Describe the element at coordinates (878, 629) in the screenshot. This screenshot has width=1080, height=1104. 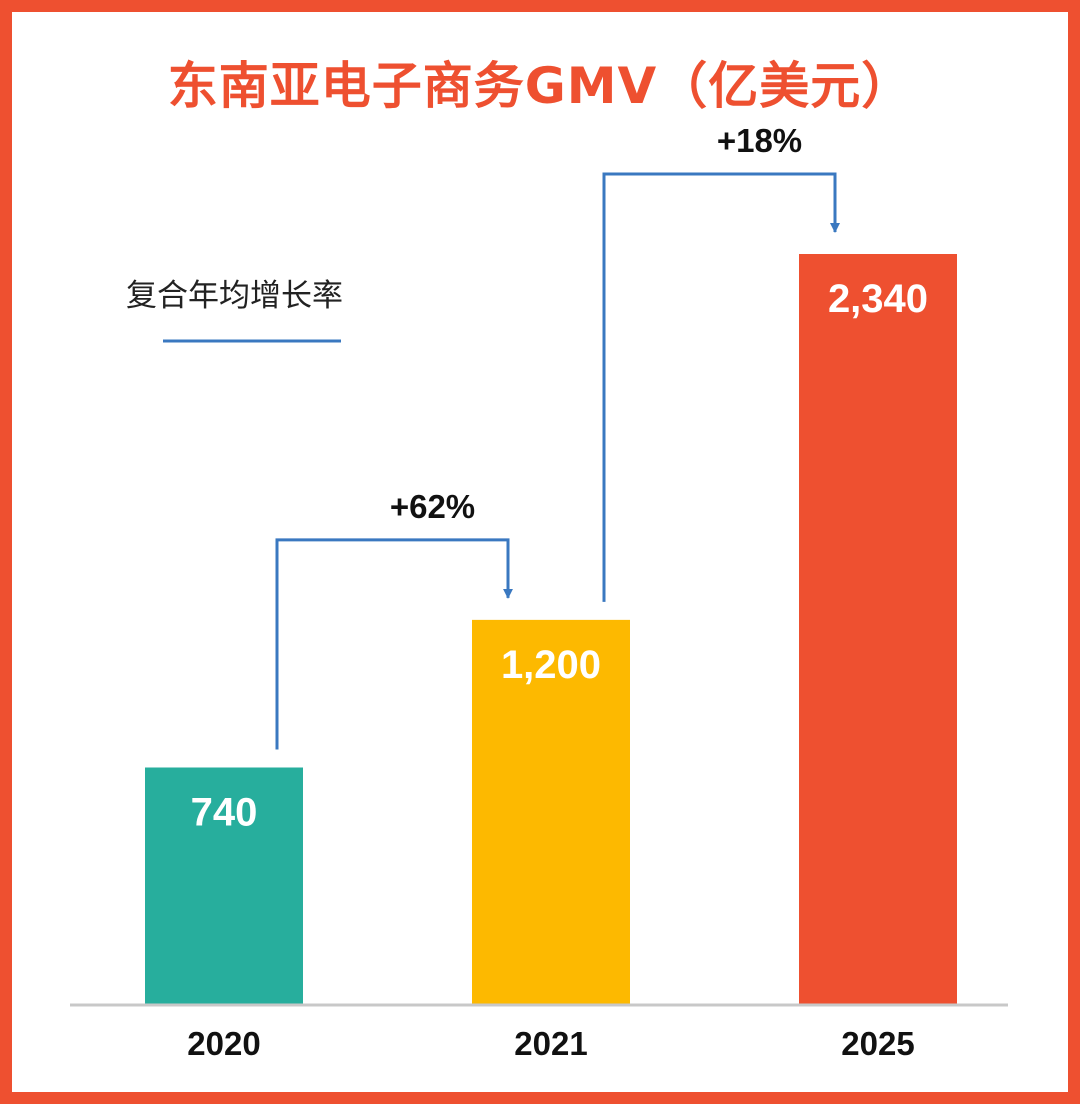
I see `bar-2025` at that location.